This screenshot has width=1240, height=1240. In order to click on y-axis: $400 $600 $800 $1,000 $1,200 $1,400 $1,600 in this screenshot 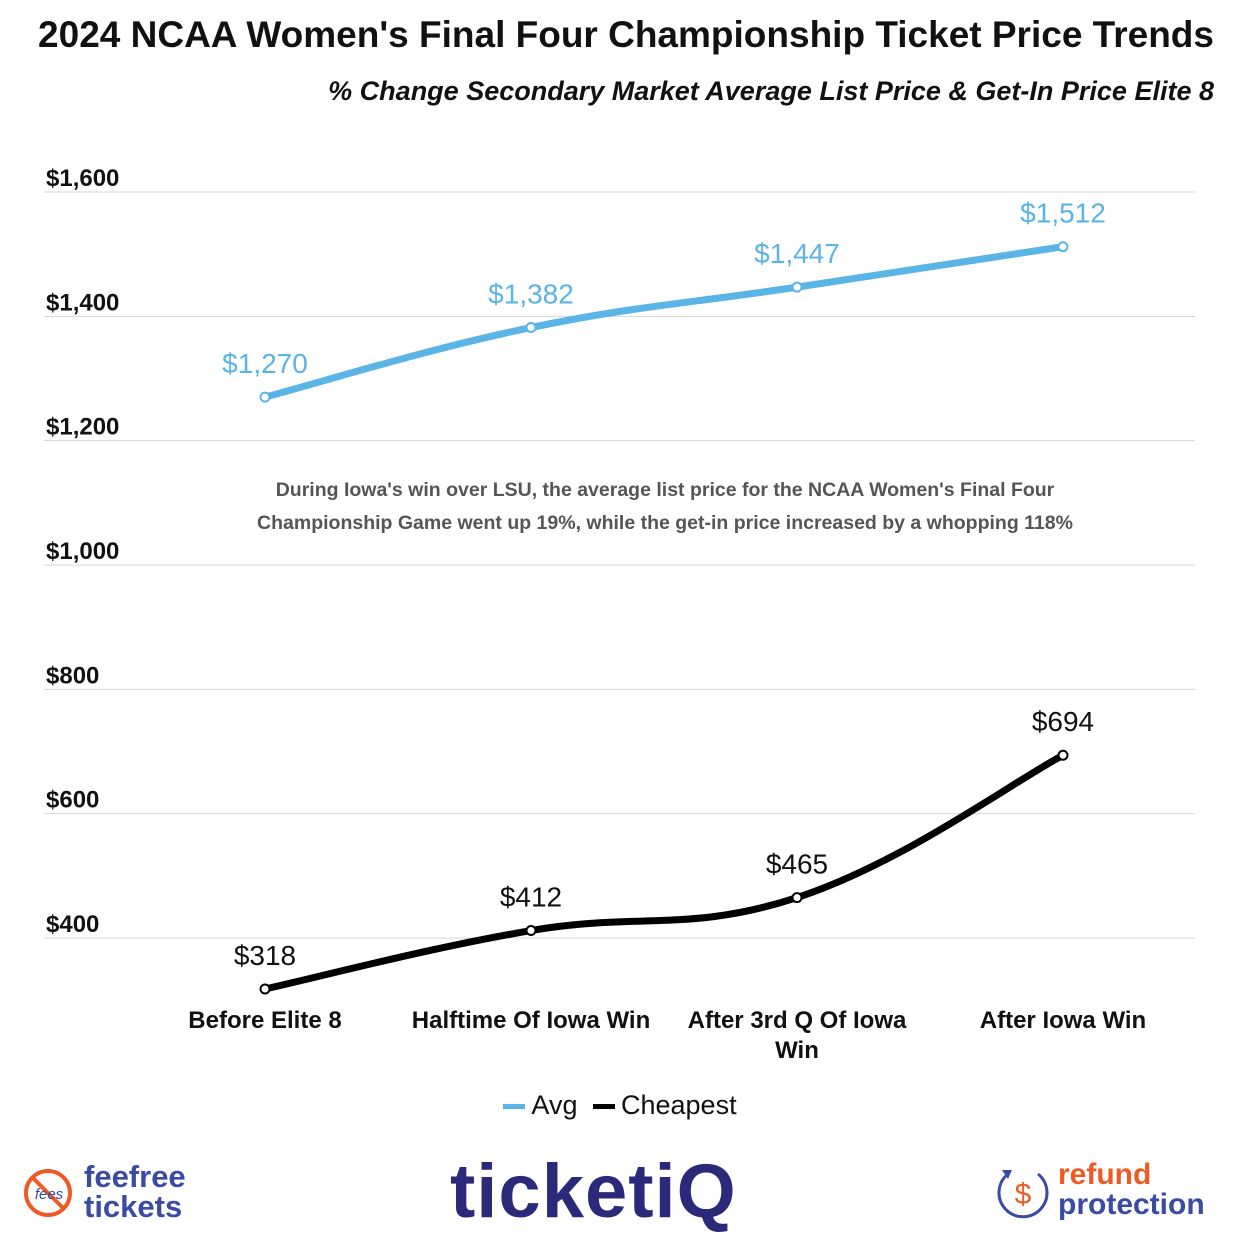, I will do `click(82, 551)`.